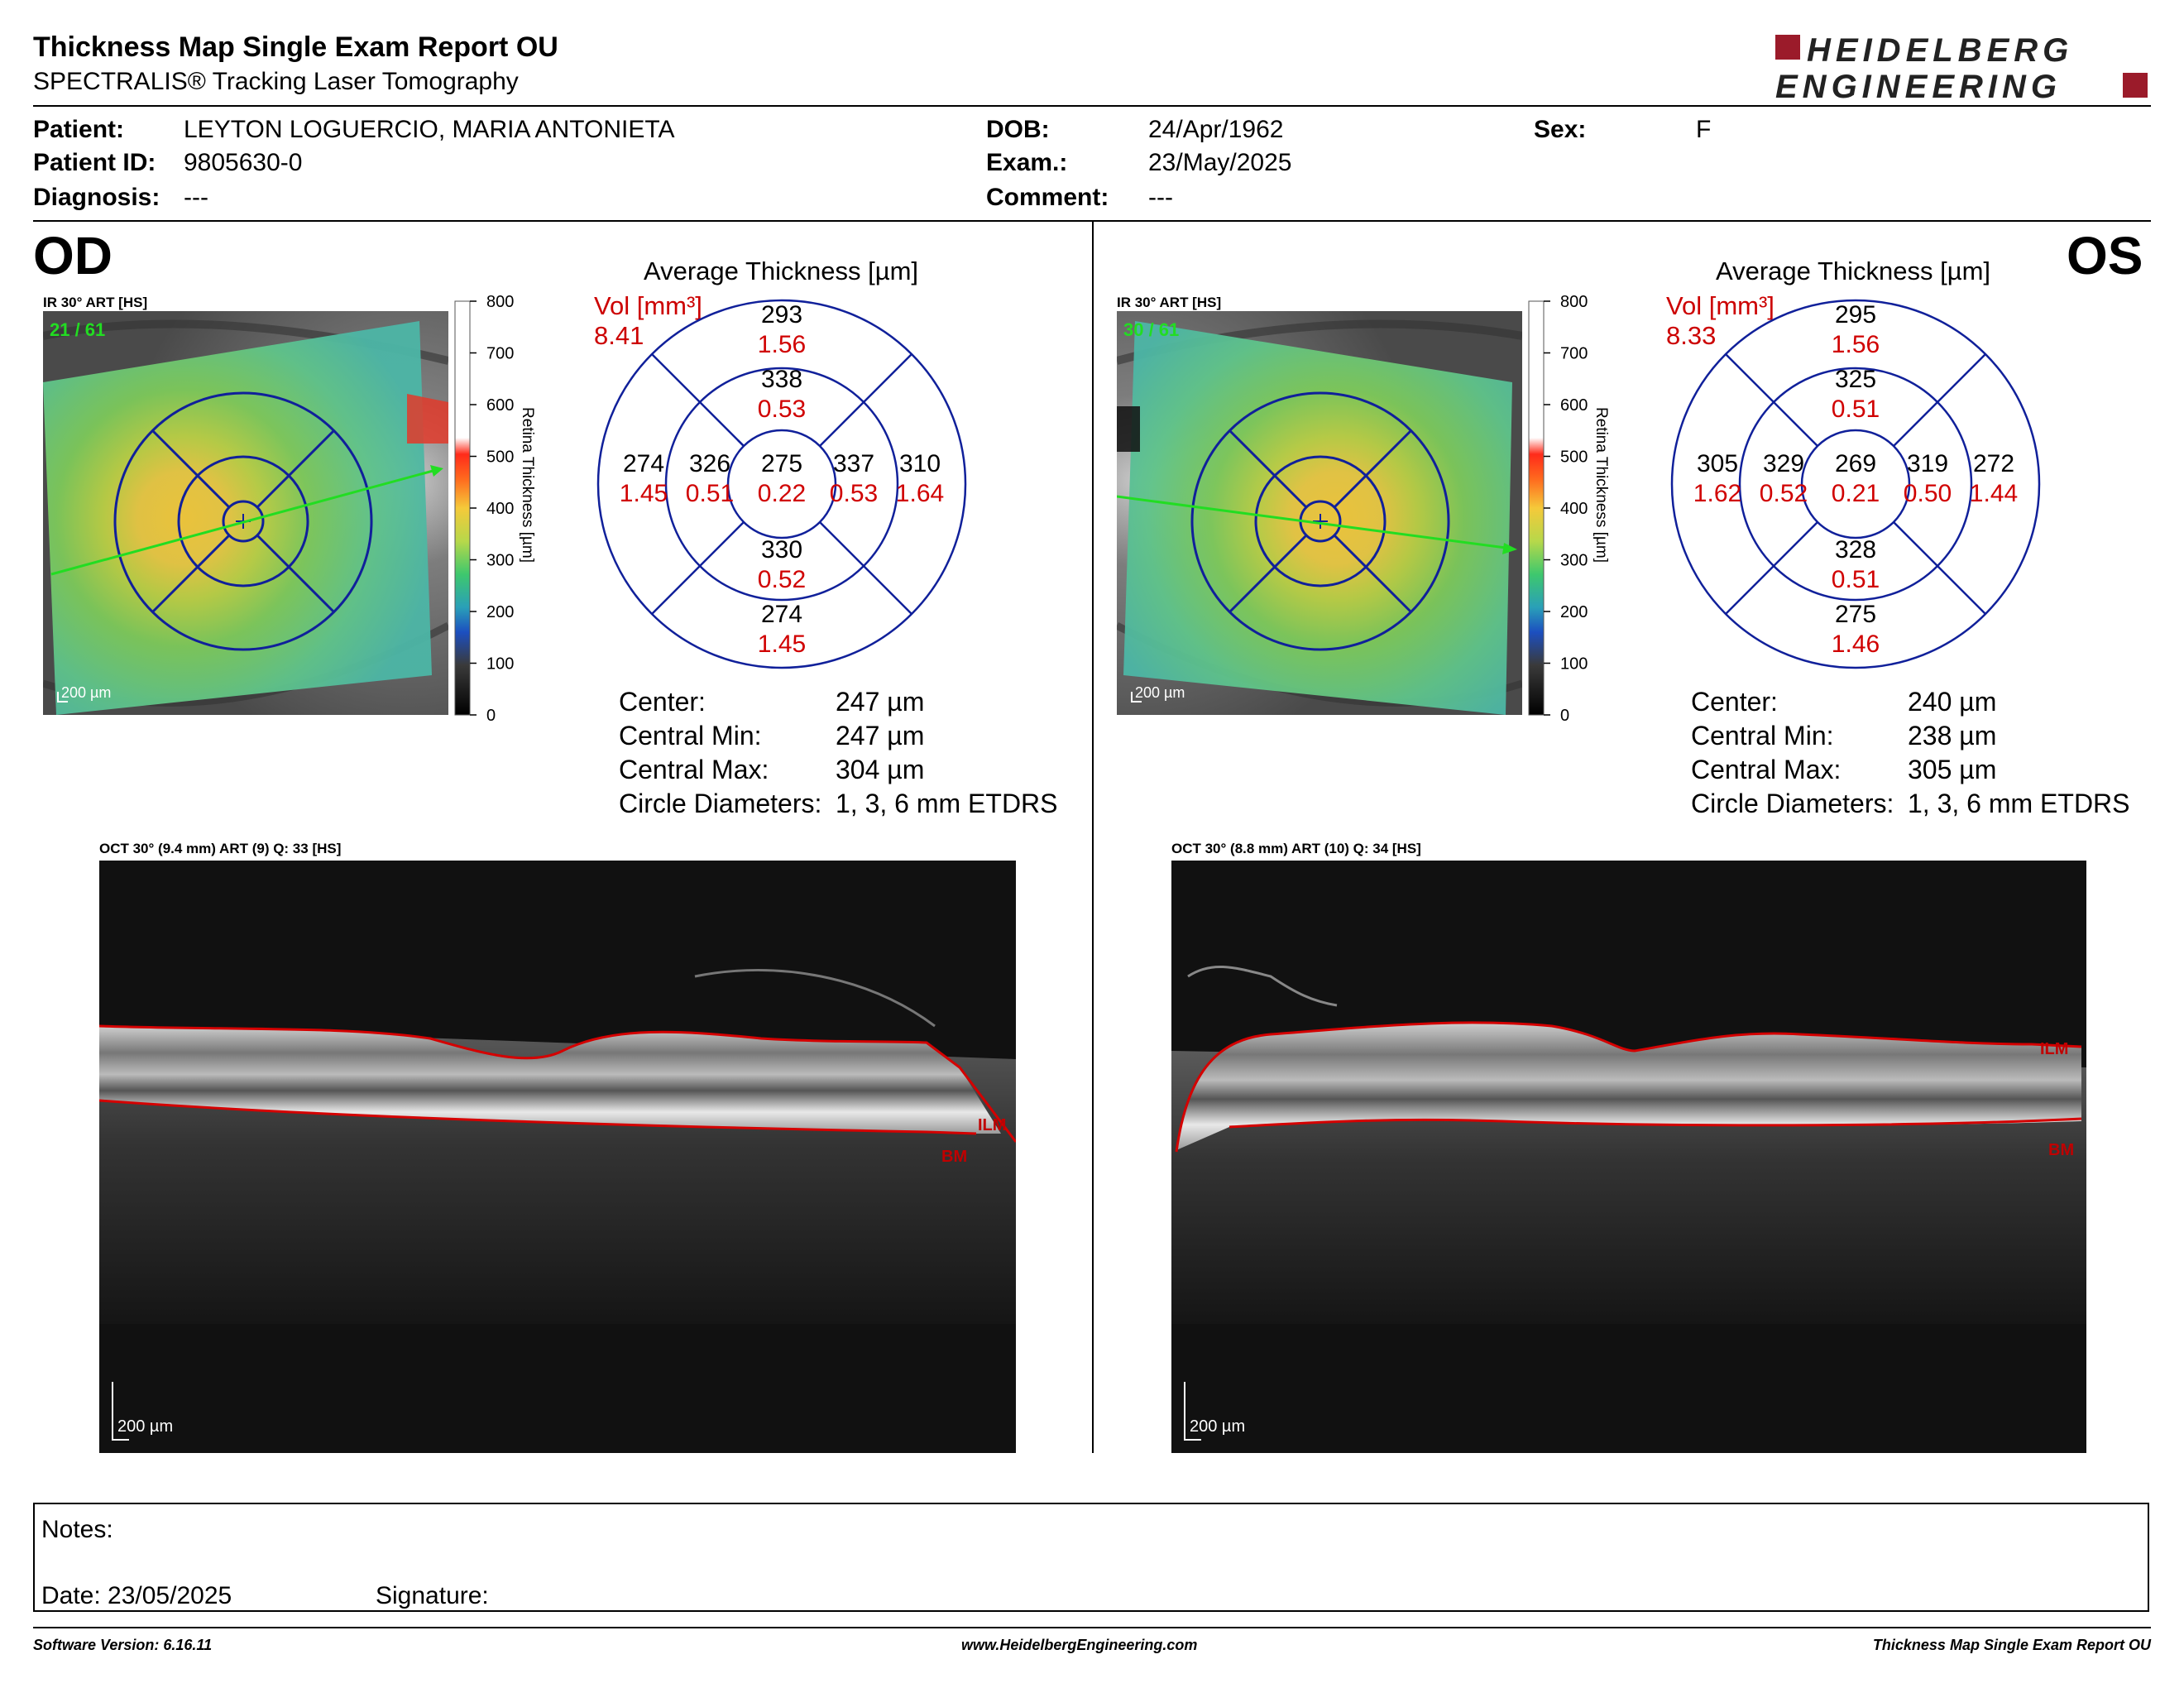  Describe the element at coordinates (276, 81) in the screenshot. I see `report-subtitle: SPECTRALIS® Tracking Laser Tomography` at that location.